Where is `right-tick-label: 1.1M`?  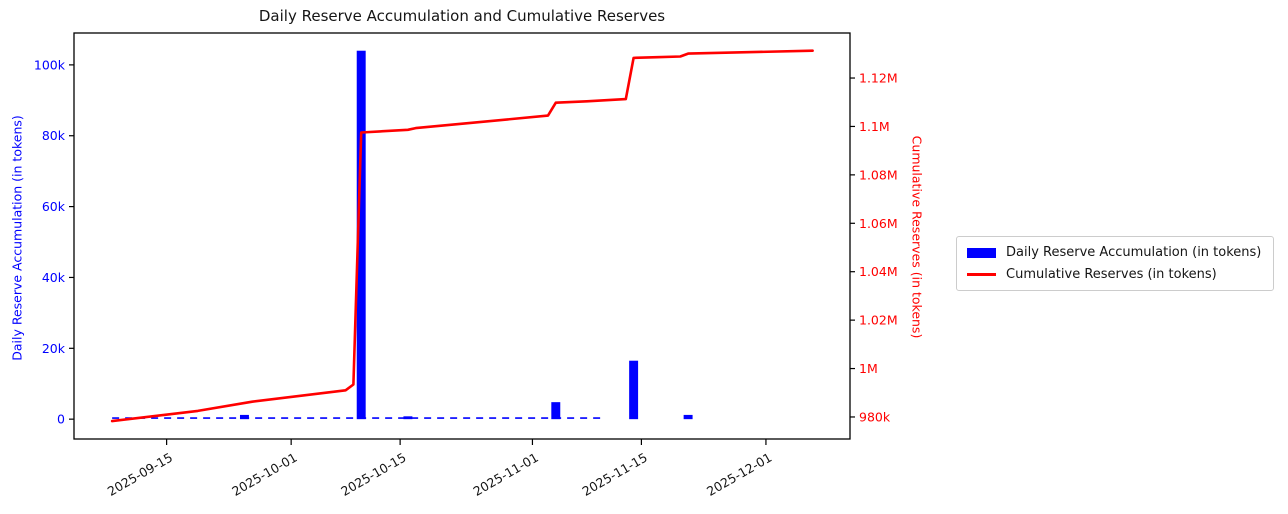
right-tick-label: 1.1M is located at coordinates (874, 126).